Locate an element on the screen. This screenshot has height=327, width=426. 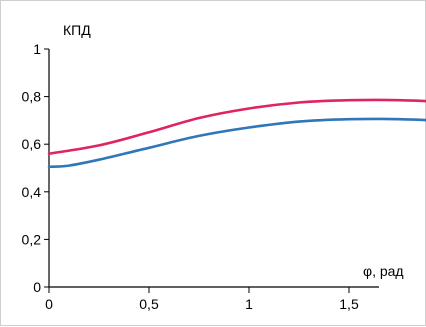
y-tick-label: 0,2 is located at coordinates (32, 239).